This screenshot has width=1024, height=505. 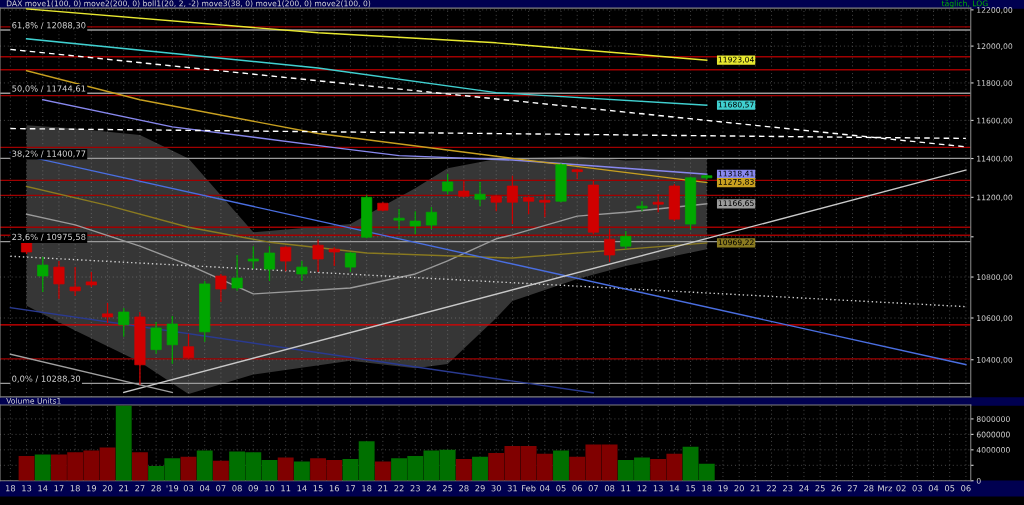 What do you see at coordinates (901, 488) in the screenshot?
I see `x-tick-label: 02` at bounding box center [901, 488].